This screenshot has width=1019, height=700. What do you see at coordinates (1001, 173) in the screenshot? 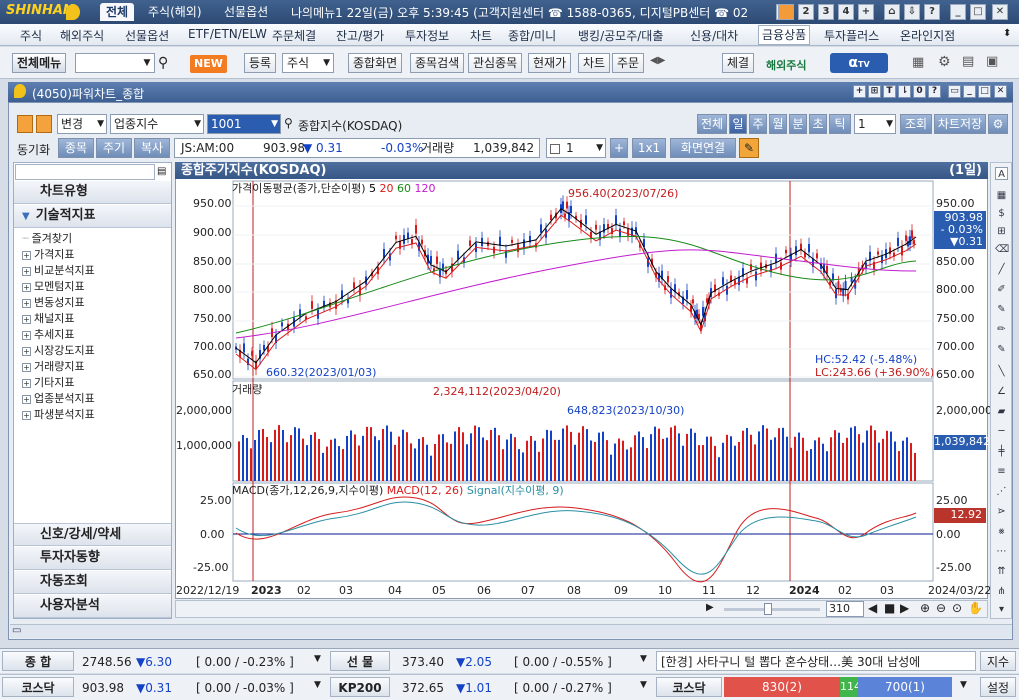
I see `text-tool-icon: A` at bounding box center [1001, 173].